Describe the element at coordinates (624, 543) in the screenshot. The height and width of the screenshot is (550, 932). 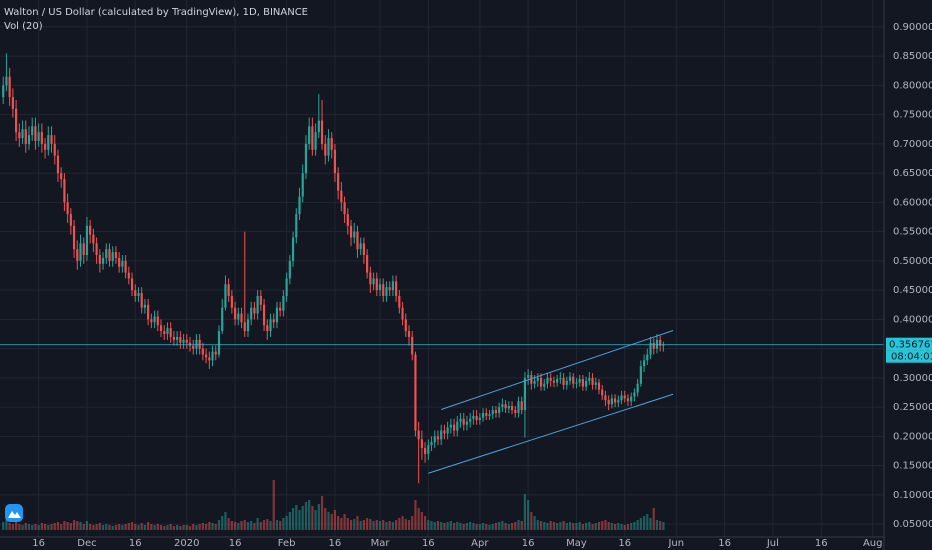
I see `x-tick-label: 16` at that location.